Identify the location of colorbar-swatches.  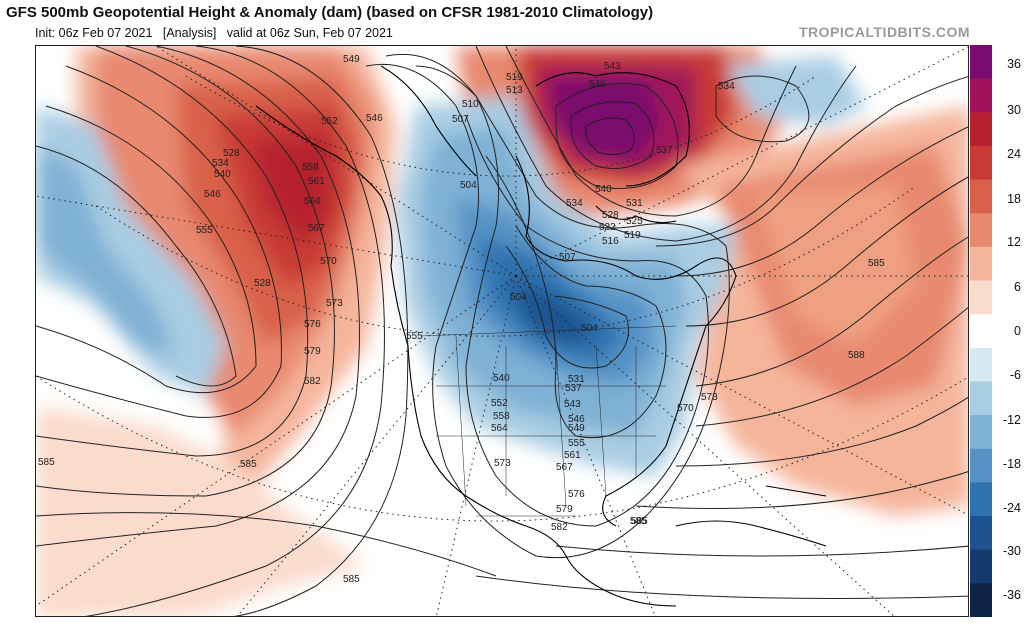
(981, 331).